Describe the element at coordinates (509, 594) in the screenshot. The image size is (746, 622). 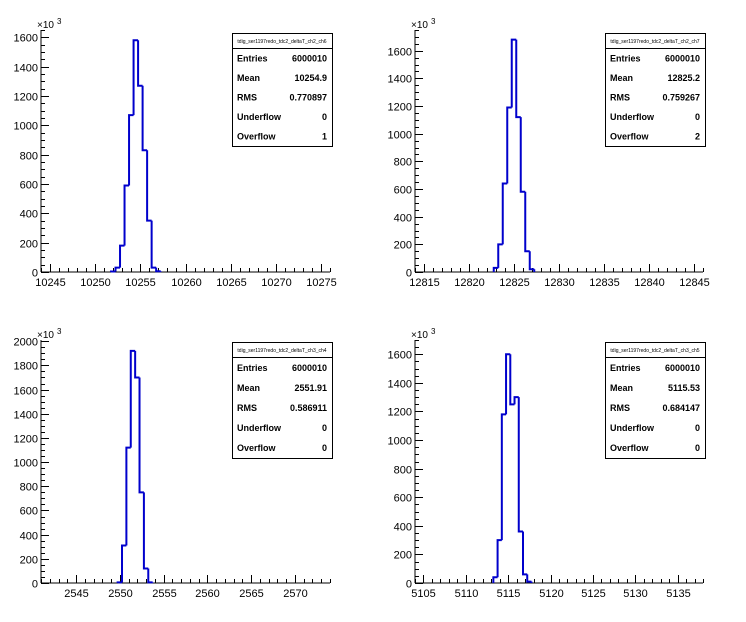
I see `x-tick-label: 5115` at that location.